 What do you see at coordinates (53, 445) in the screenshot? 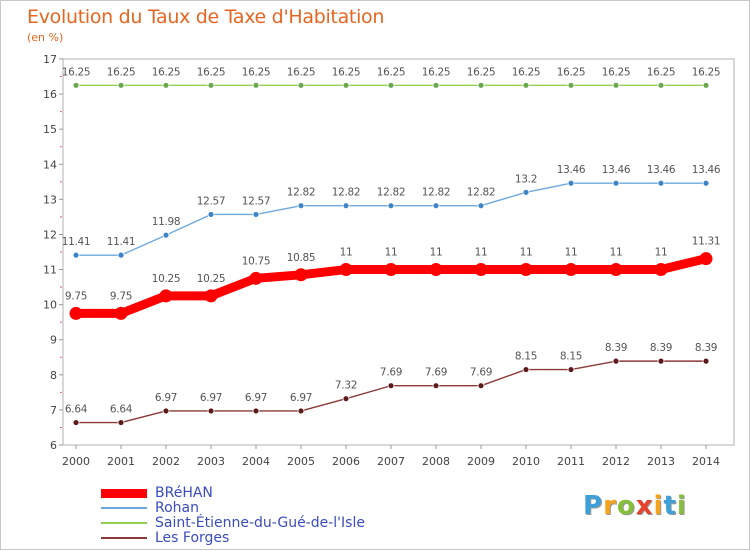
I see `y-tick-label: 6` at bounding box center [53, 445].